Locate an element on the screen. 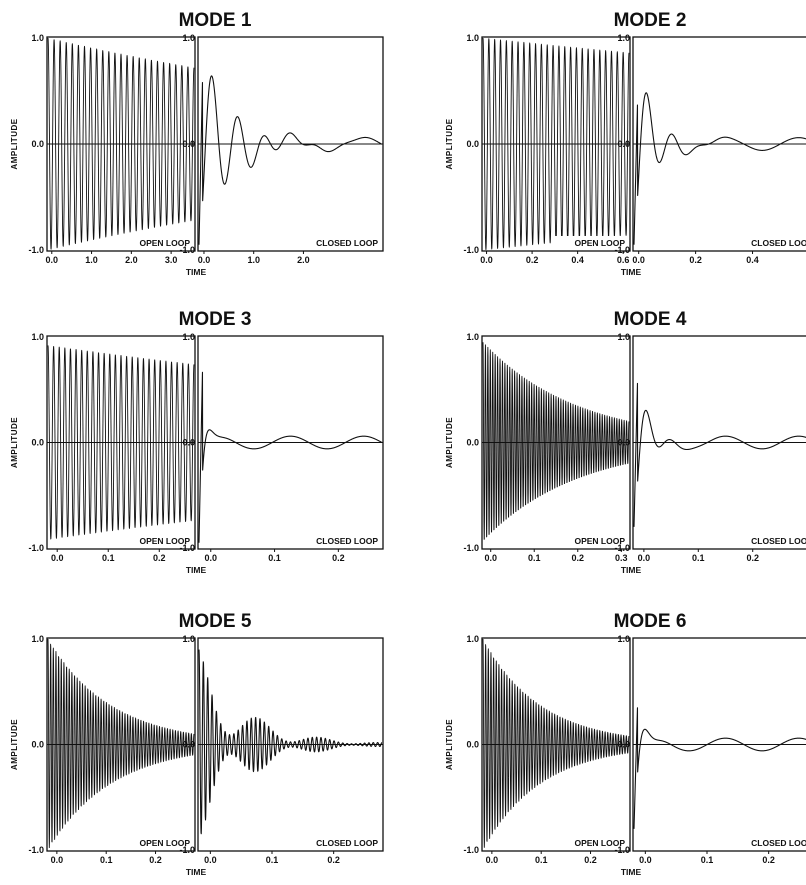 The width and height of the screenshot is (806, 885). x-tick-label: 3.0 is located at coordinates (171, 260).